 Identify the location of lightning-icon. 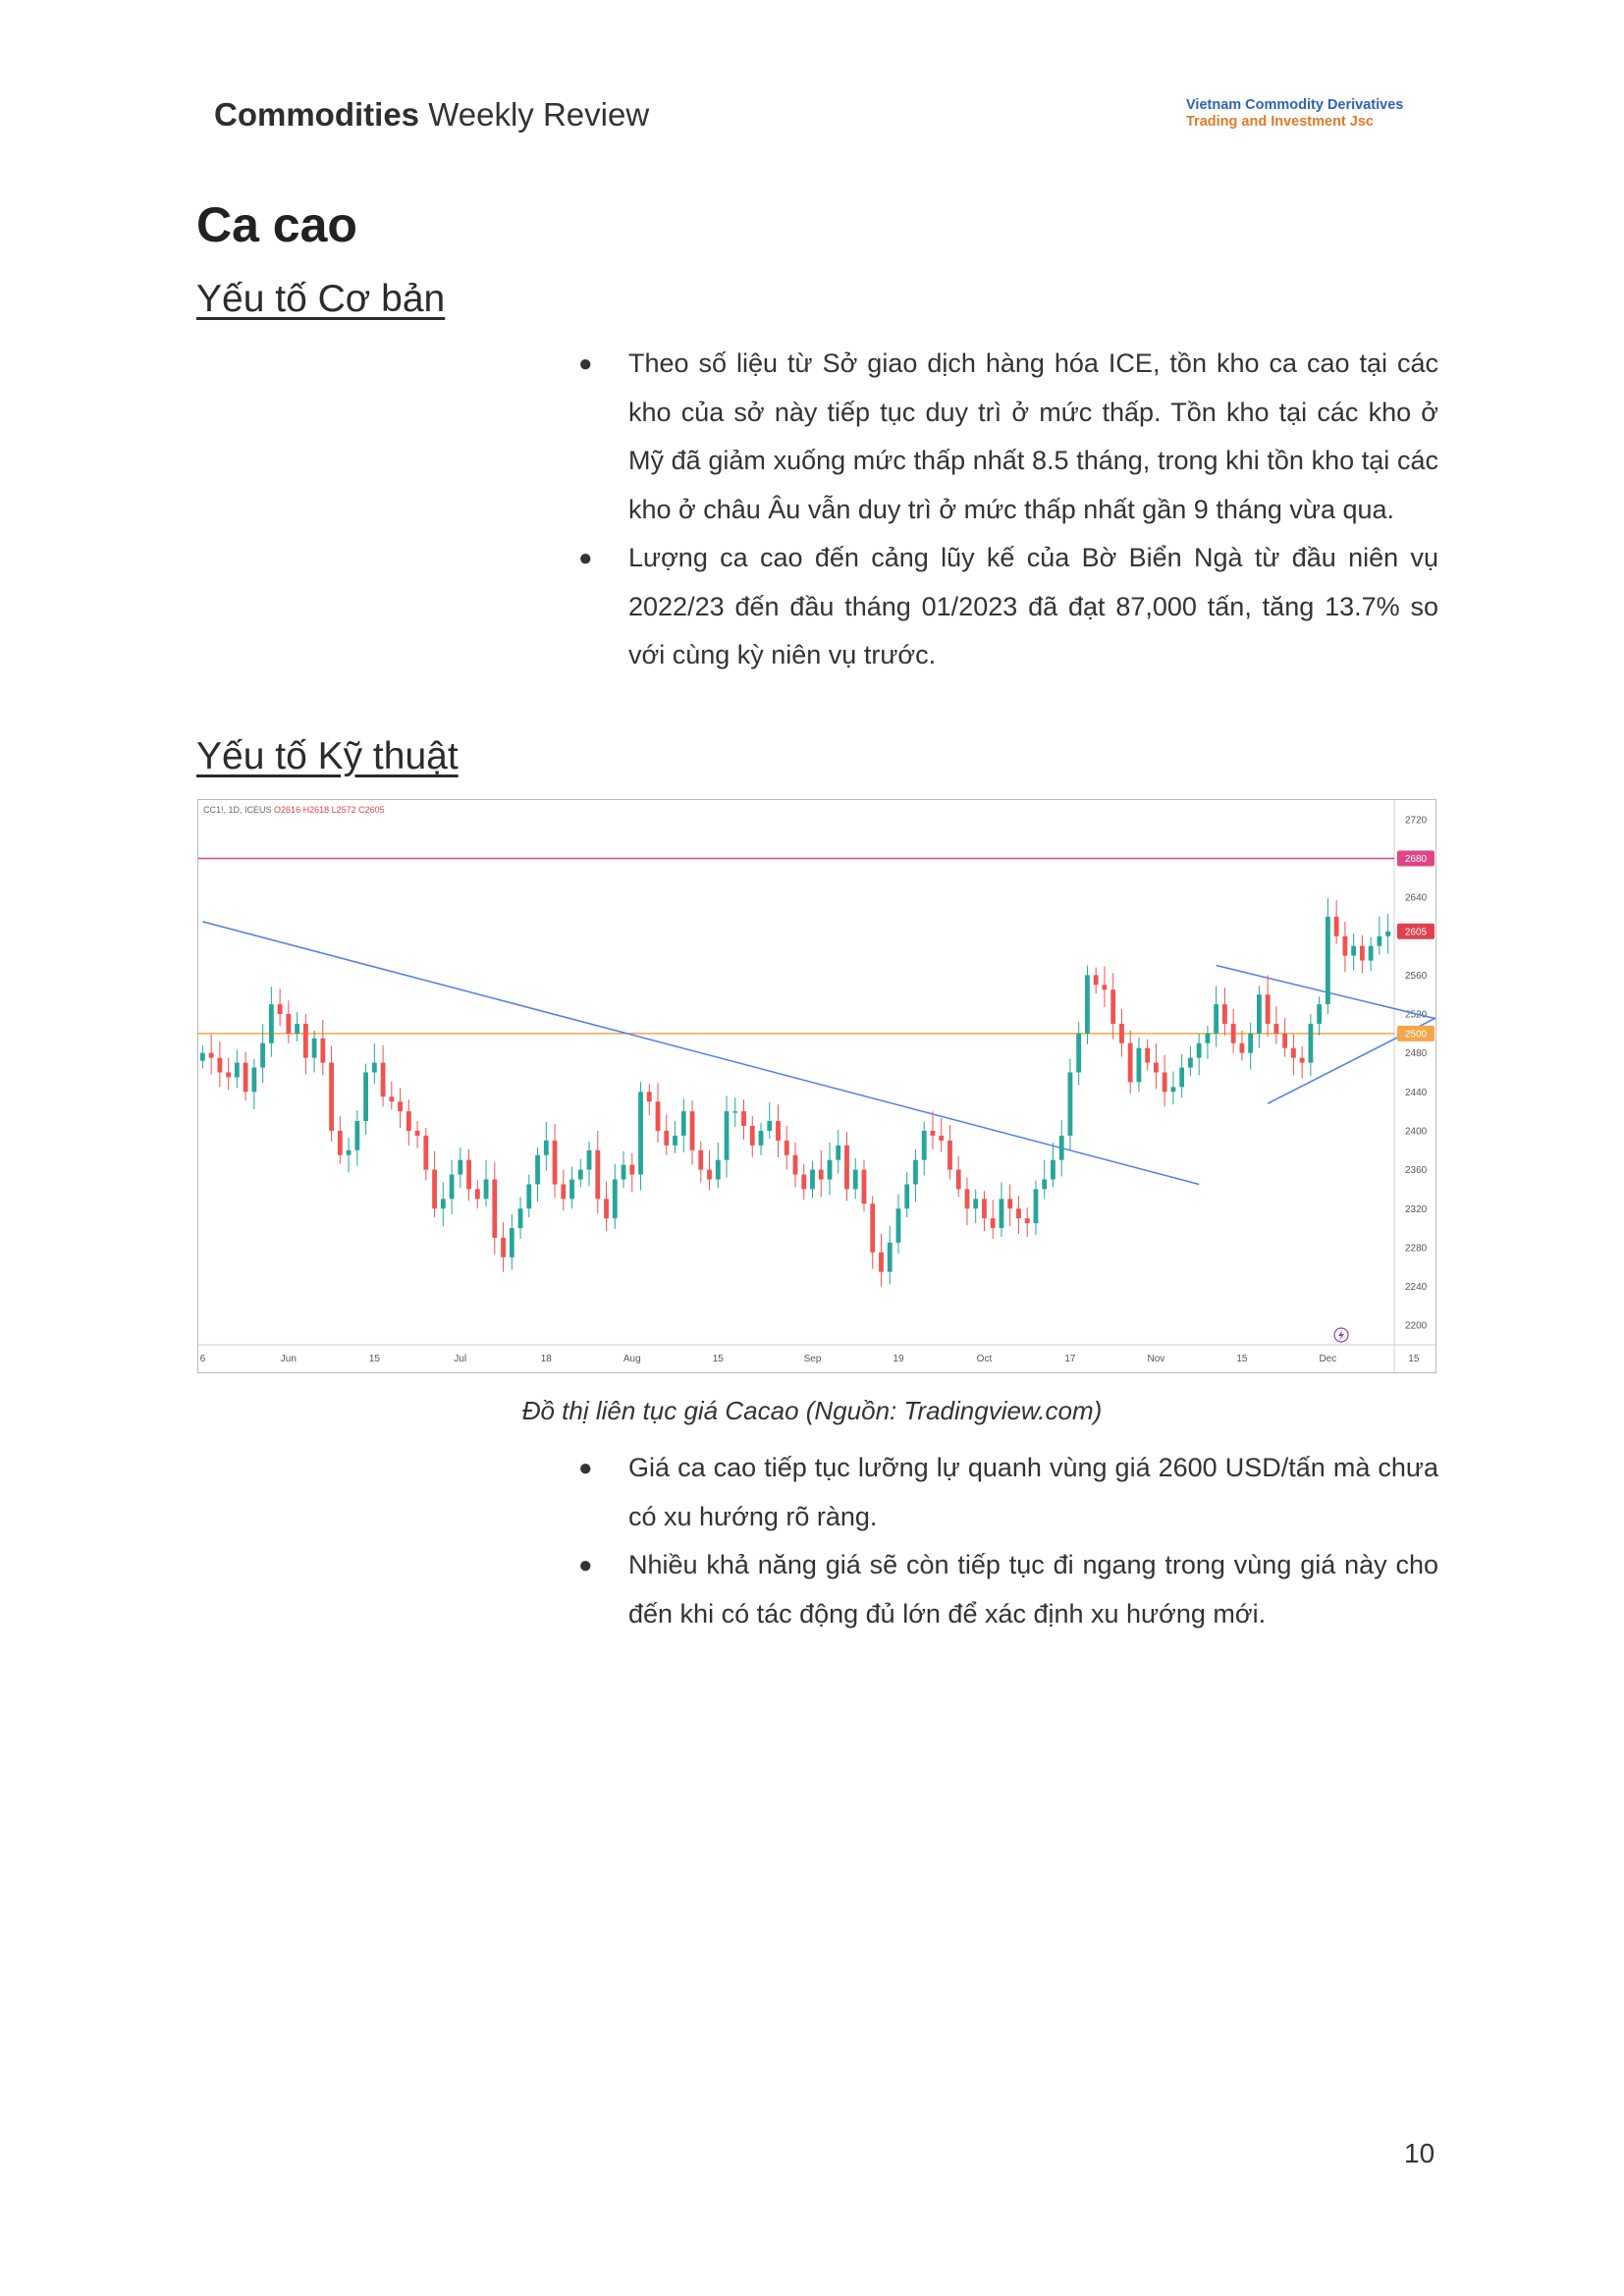
(1341, 1335).